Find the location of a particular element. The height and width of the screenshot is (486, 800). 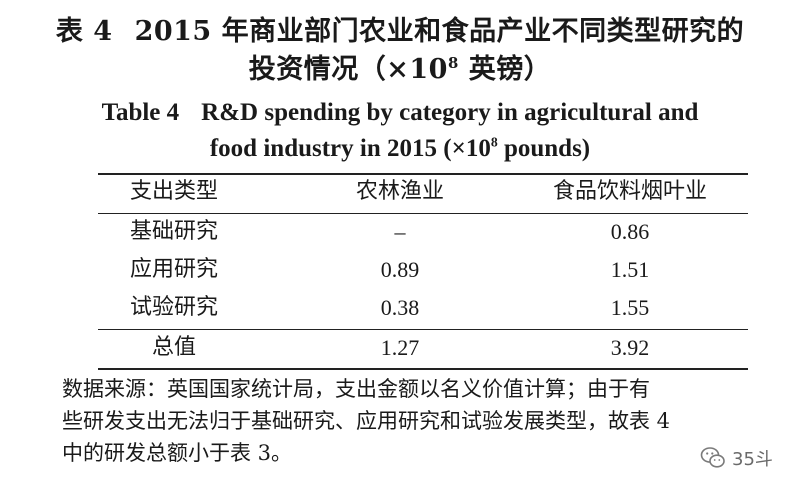

watermark: 35斗 is located at coordinates (748, 458).